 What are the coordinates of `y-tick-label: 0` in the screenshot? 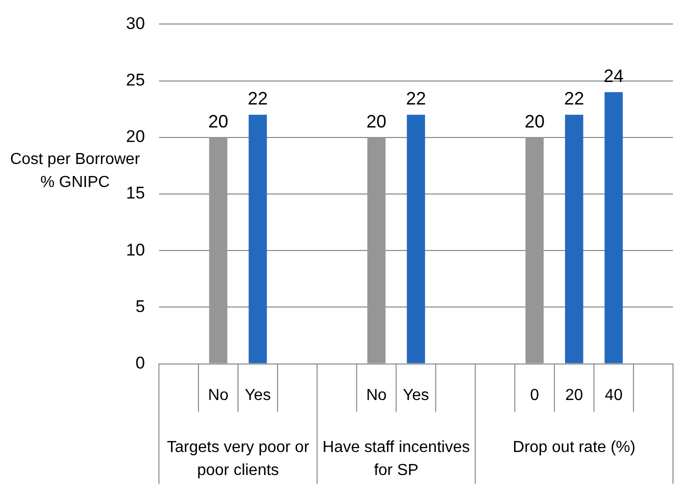 It's located at (140, 362).